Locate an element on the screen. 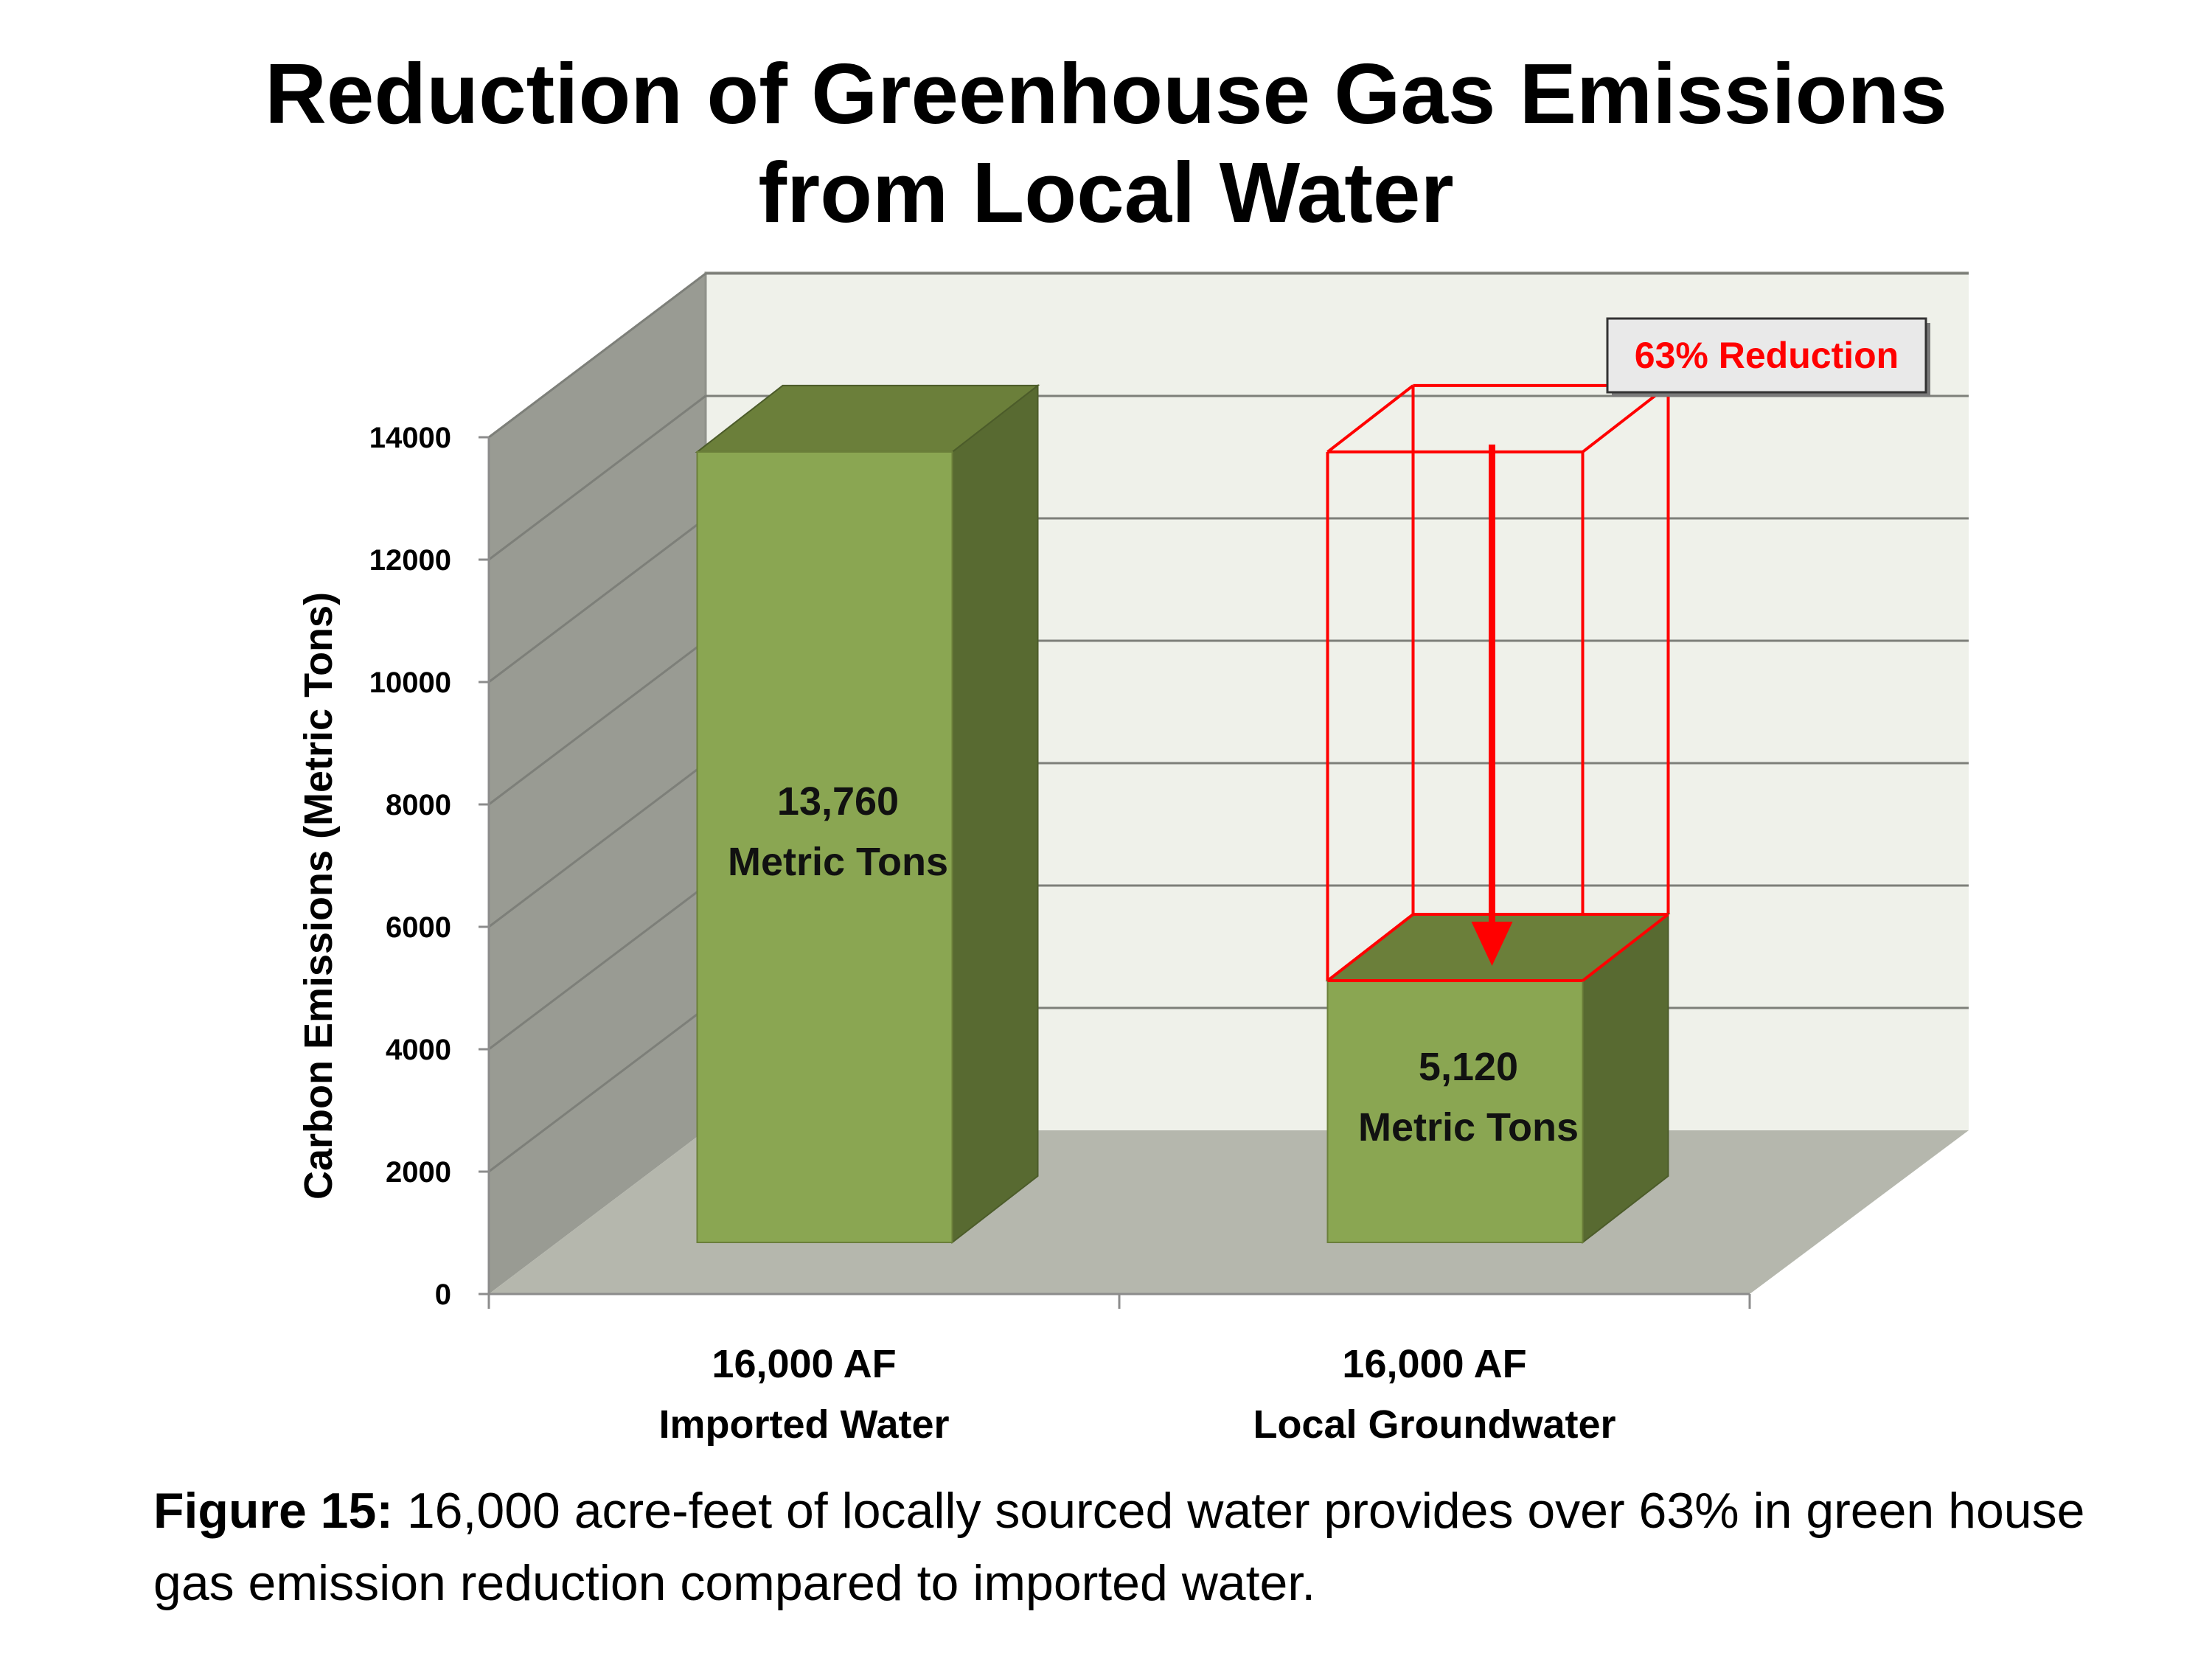  x-category-label: Imported Water is located at coordinates (803, 1424).